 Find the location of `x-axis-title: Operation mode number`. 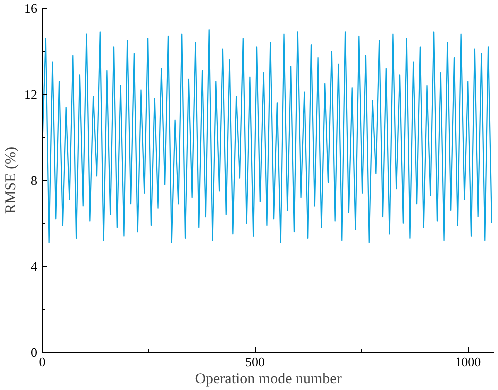

x-axis-title: Operation mode number is located at coordinates (268, 380).